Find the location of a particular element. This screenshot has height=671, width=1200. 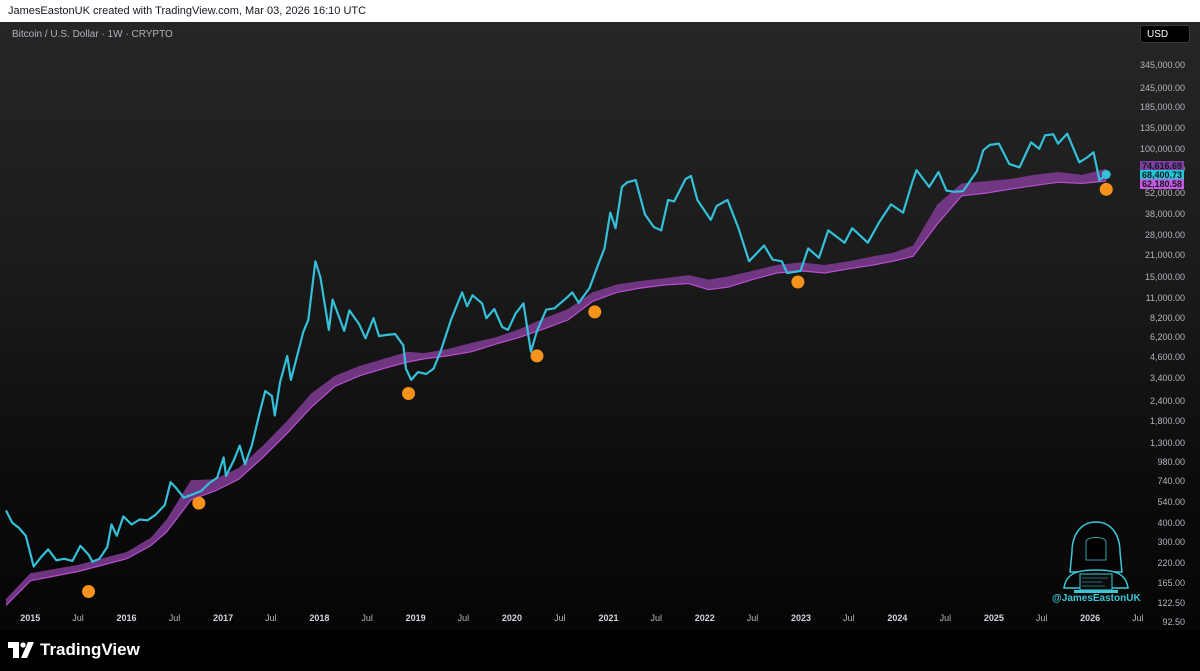

x-tick-label: 2019 is located at coordinates (415, 618).